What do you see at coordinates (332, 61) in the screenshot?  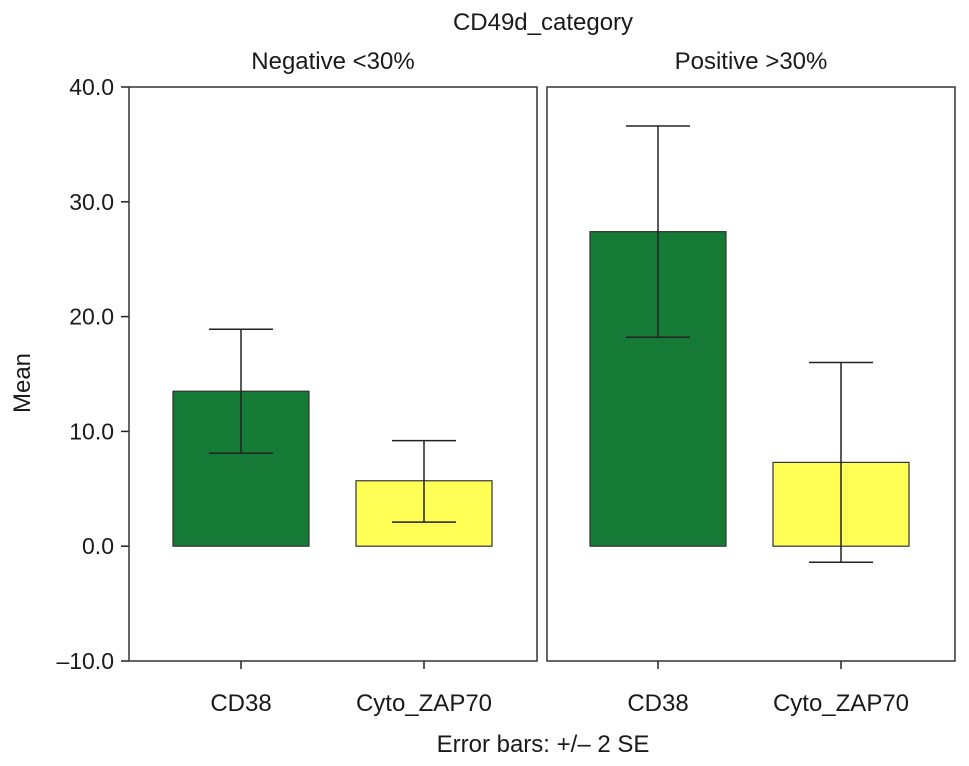 I see `panel-label: Negative <30%` at bounding box center [332, 61].